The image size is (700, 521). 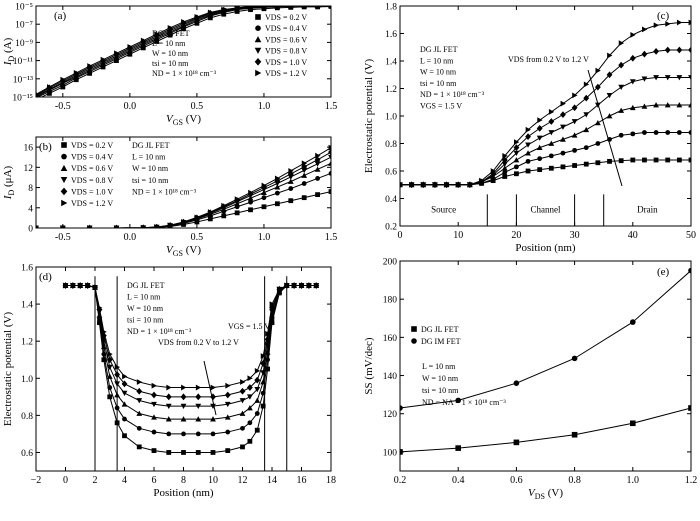 I want to click on y-tick-label: 0.6, so click(x=391, y=173).